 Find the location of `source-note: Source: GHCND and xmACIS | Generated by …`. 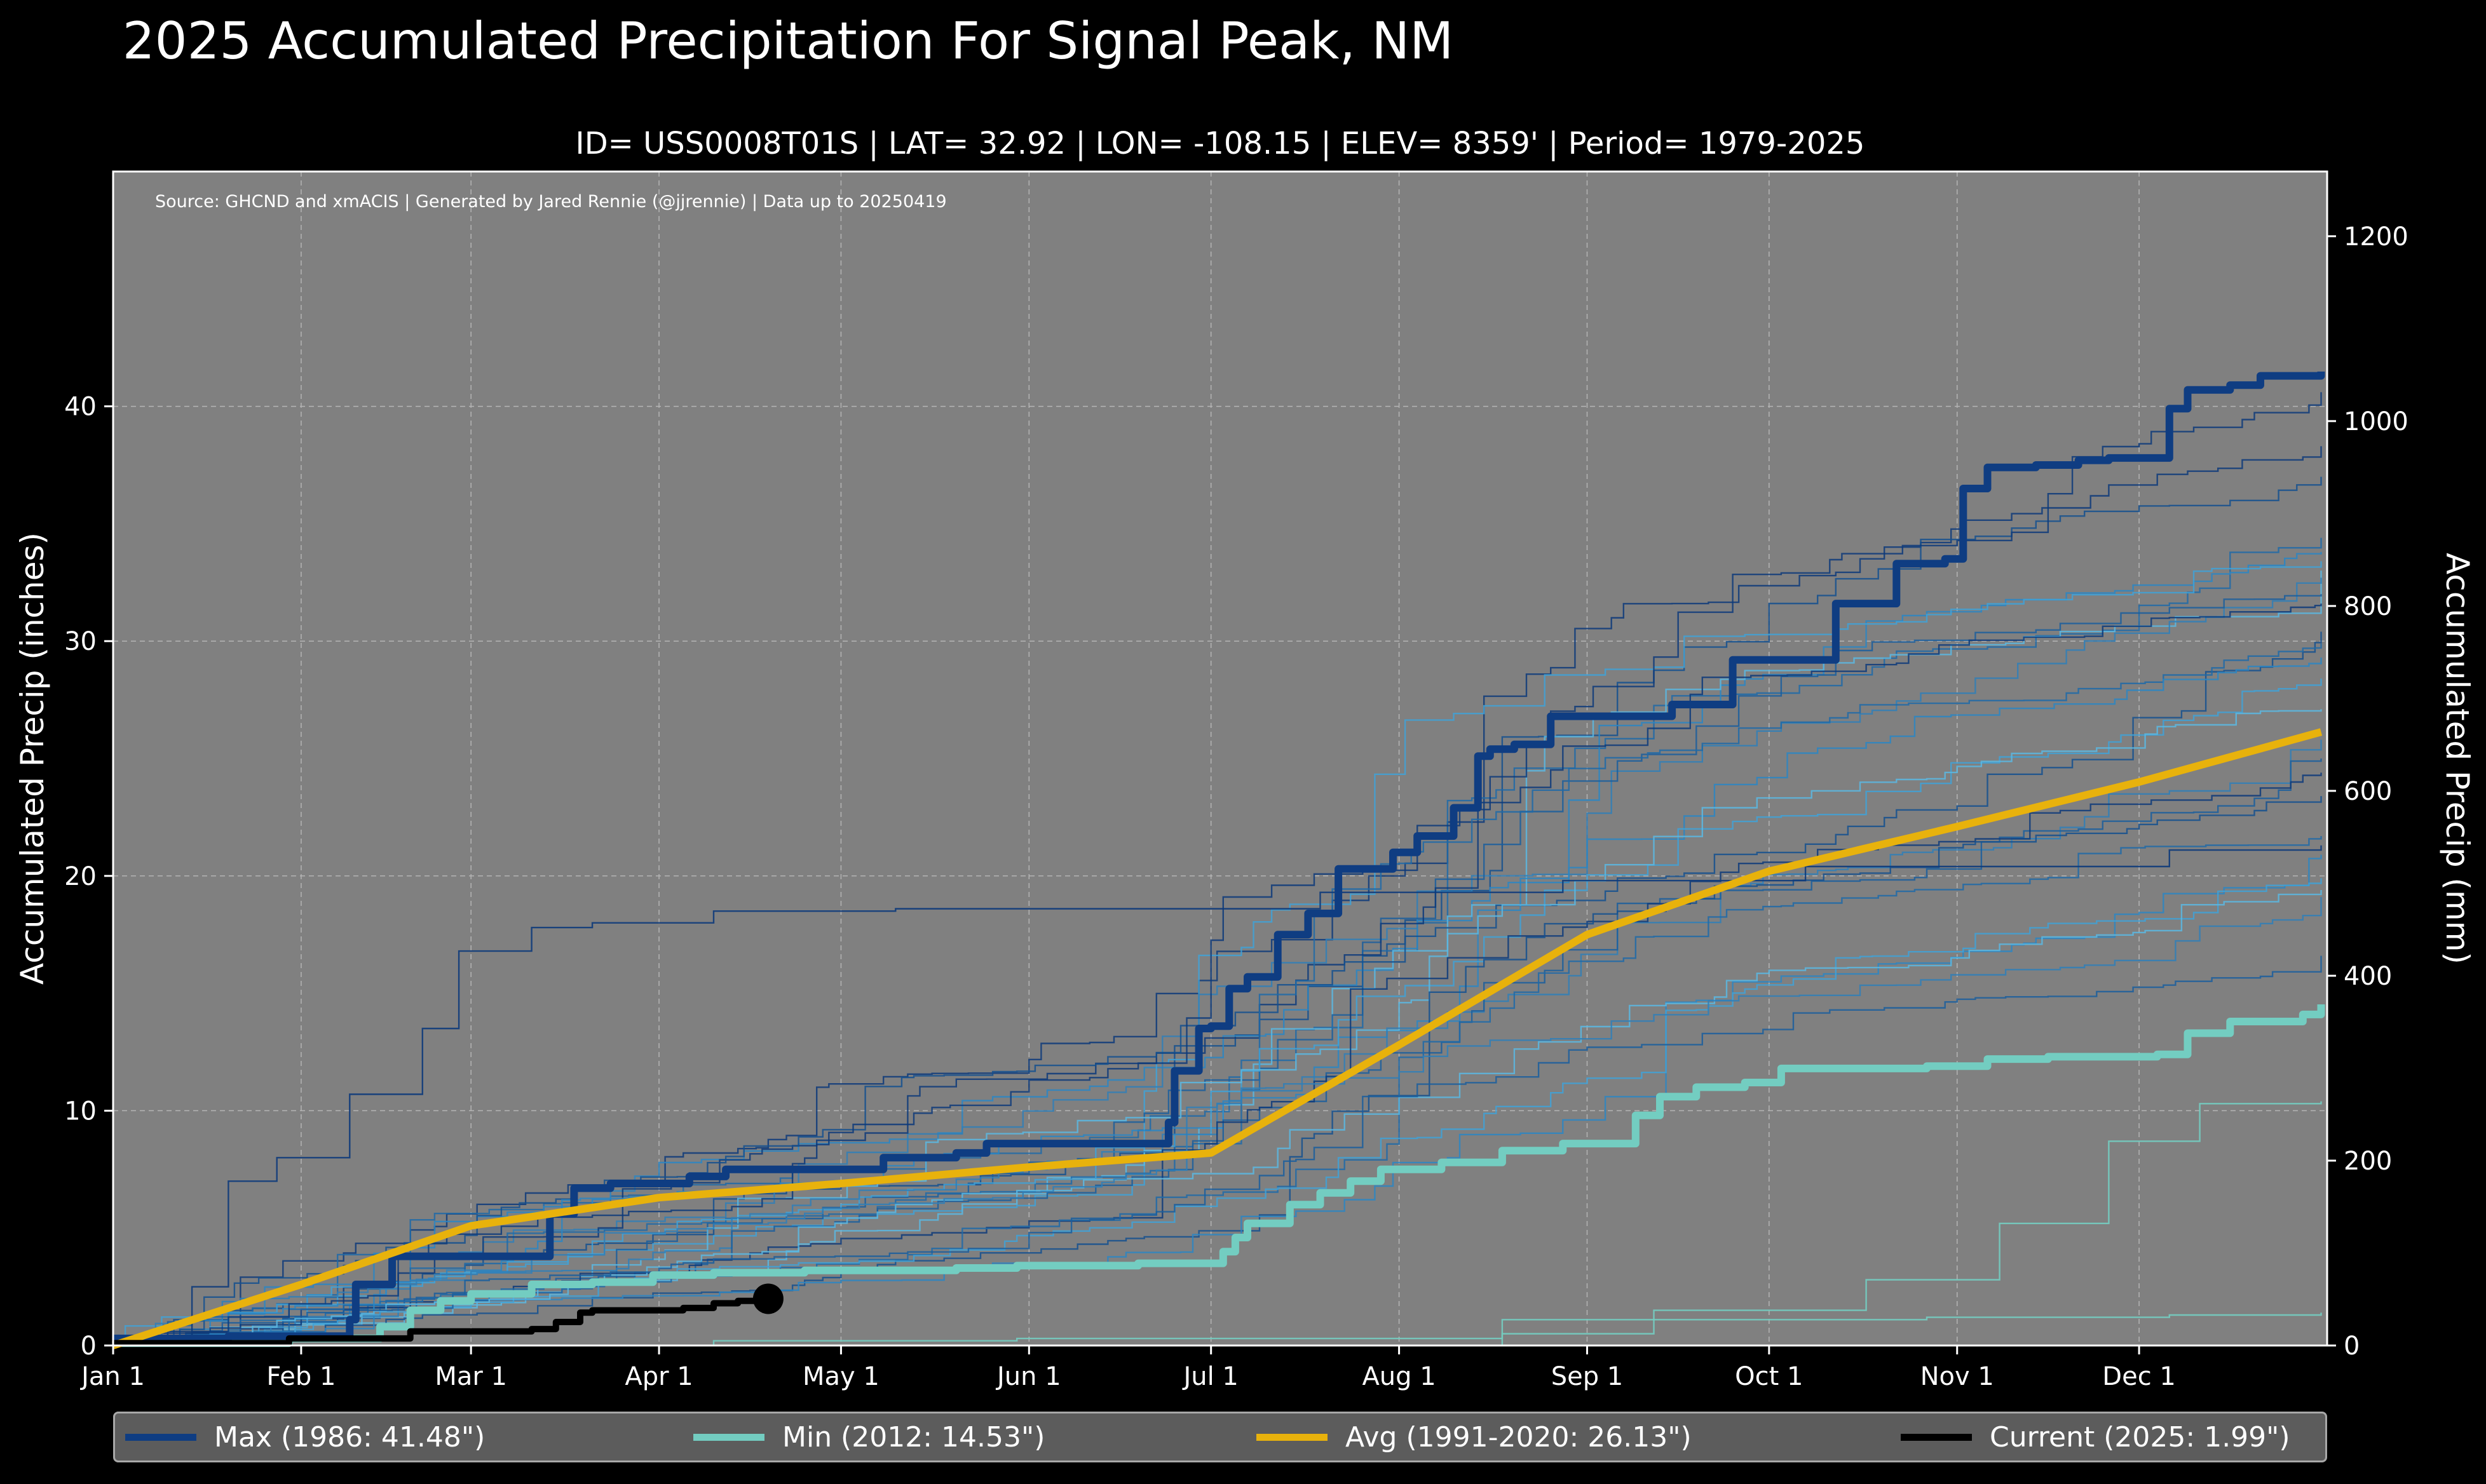

source-note: Source: GHCND and xmACIS | Generated by … is located at coordinates (551, 202).